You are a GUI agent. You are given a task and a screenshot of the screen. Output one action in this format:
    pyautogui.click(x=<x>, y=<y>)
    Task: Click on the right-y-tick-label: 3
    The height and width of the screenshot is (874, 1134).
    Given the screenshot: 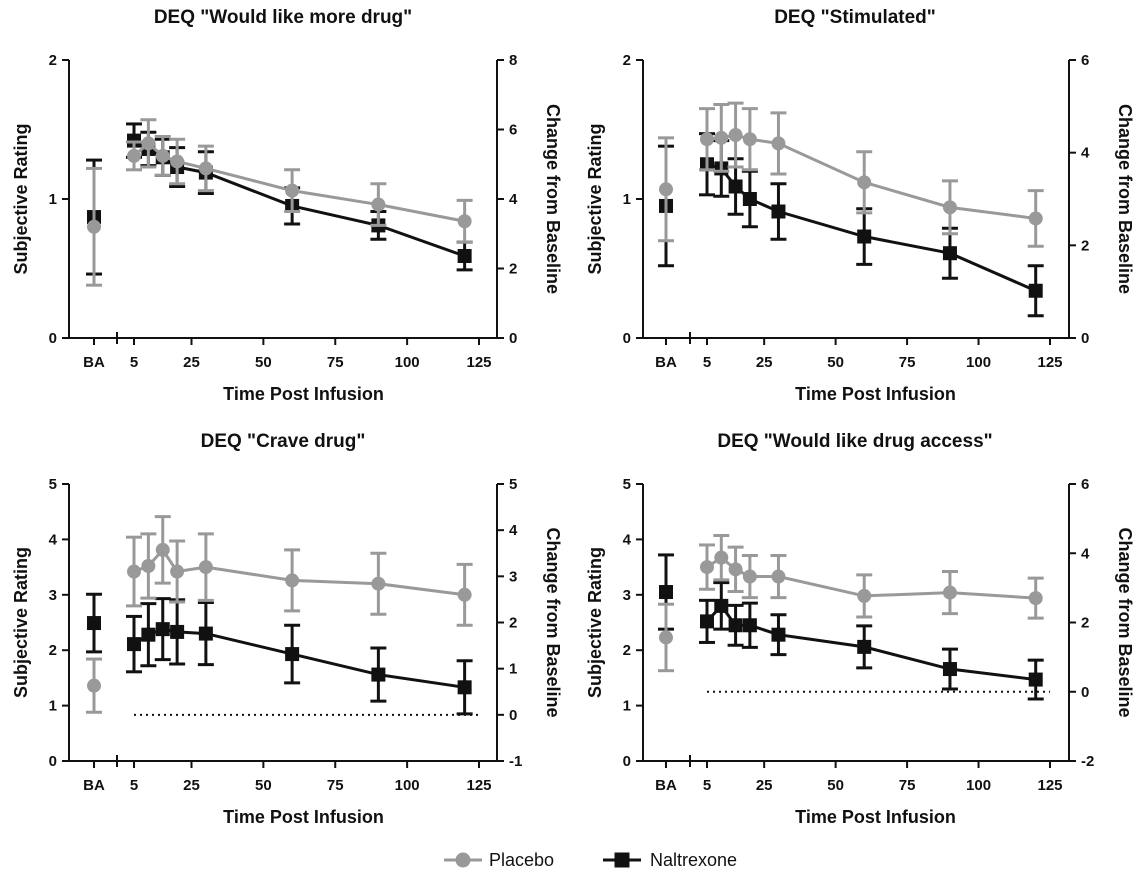 What is the action you would take?
    pyautogui.click(x=513, y=576)
    